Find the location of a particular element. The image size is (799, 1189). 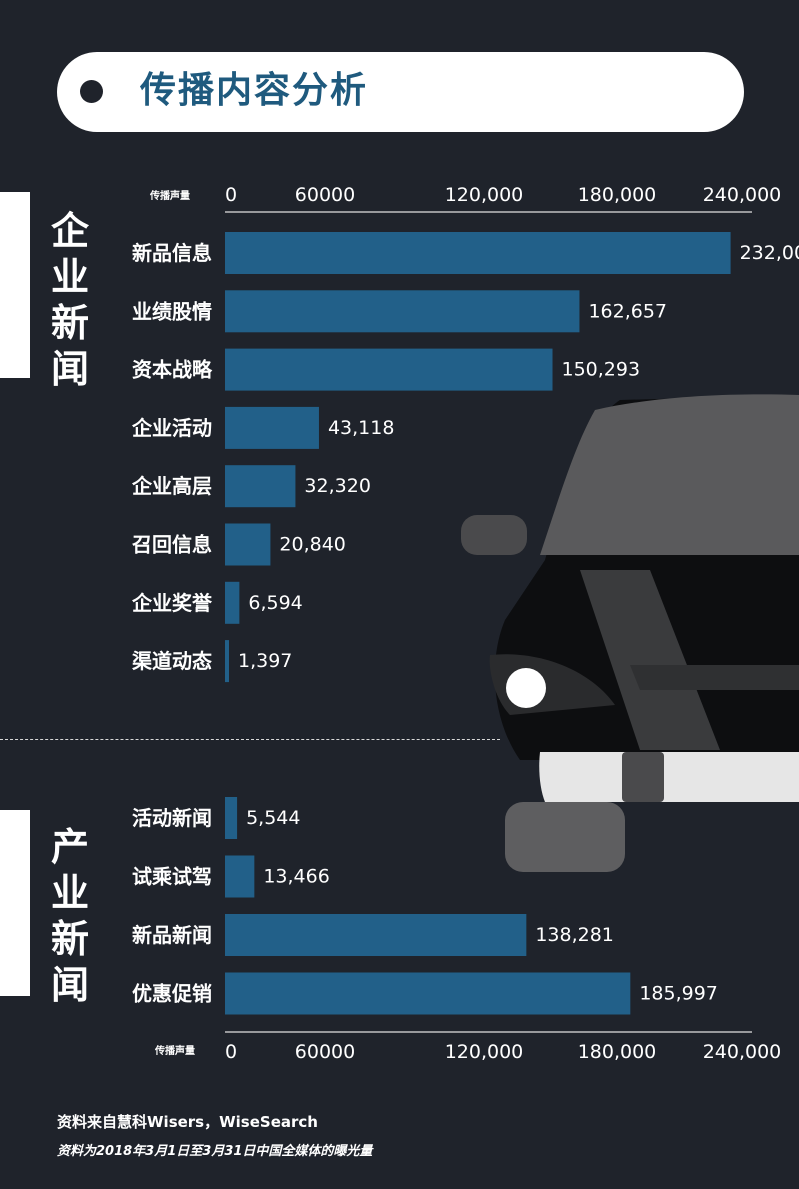

value-label: 1,397 is located at coordinates (265, 661).